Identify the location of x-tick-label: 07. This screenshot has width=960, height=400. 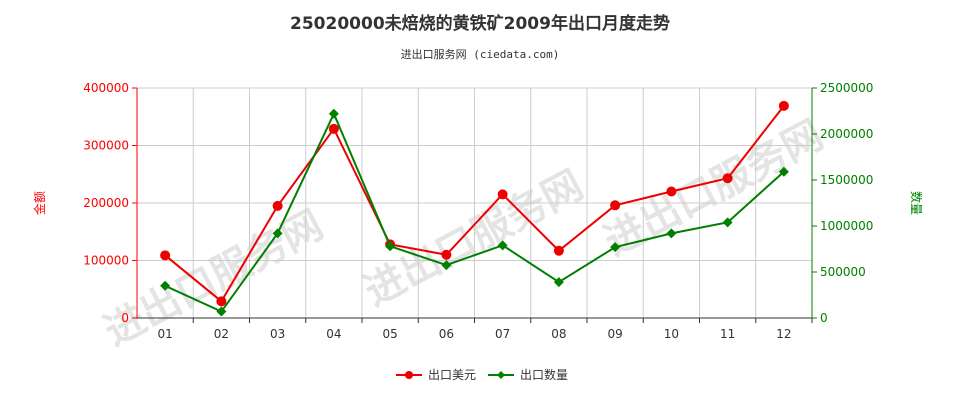
(502, 334).